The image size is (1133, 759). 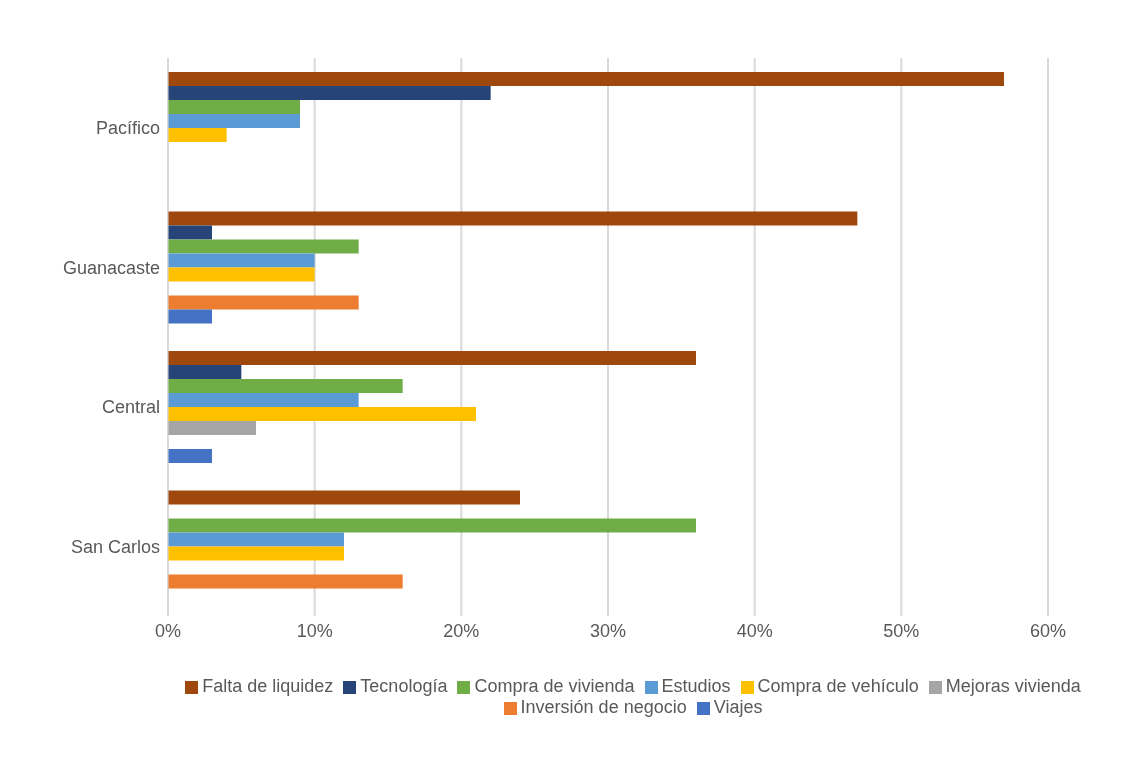 I want to click on legend-label: Viajes, so click(x=738, y=707).